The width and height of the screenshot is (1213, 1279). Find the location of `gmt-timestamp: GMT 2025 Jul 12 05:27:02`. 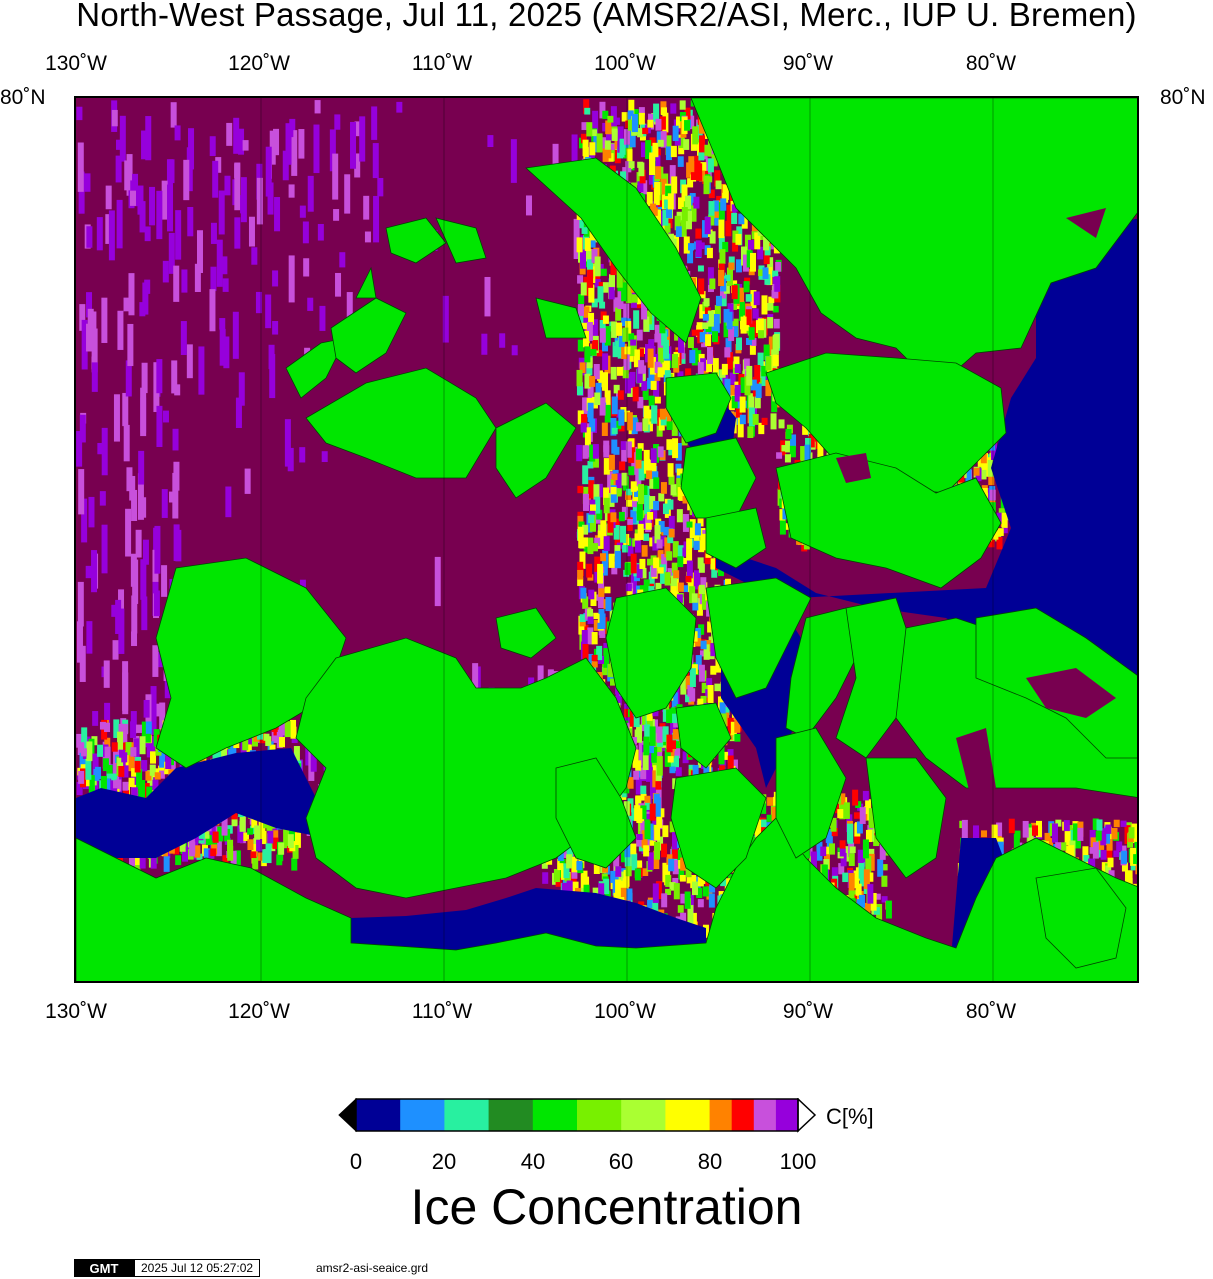

gmt-timestamp: GMT 2025 Jul 12 05:27:02 is located at coordinates (167, 1268).